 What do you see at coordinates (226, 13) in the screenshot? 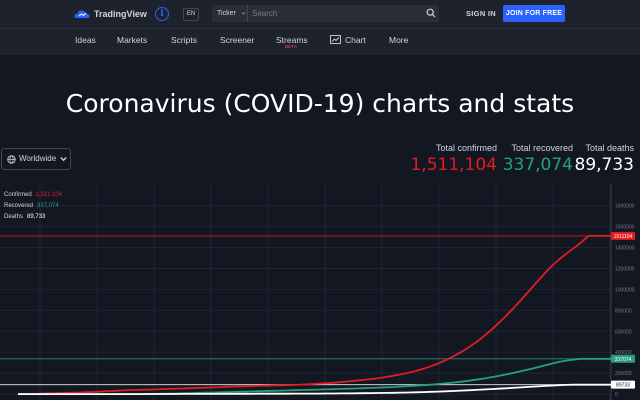
I see `ticker-label: Ticker` at bounding box center [226, 13].